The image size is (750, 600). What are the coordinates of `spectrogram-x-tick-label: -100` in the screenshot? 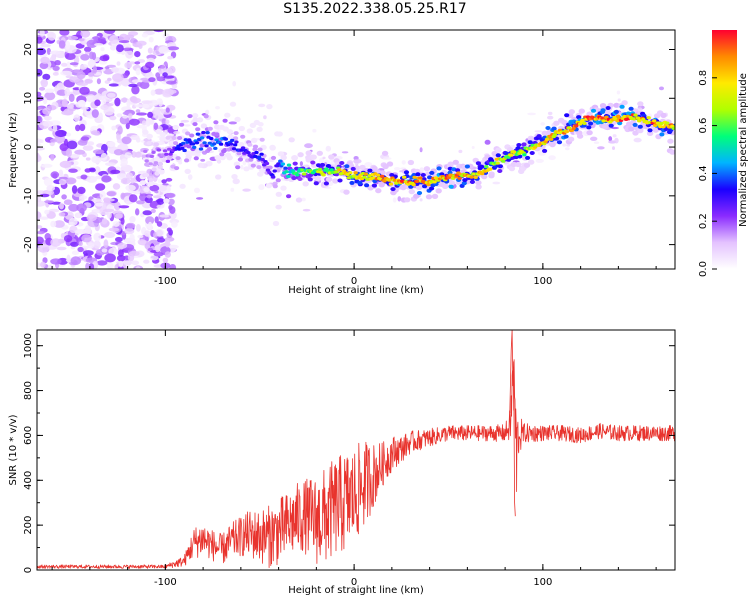 It's located at (165, 281).